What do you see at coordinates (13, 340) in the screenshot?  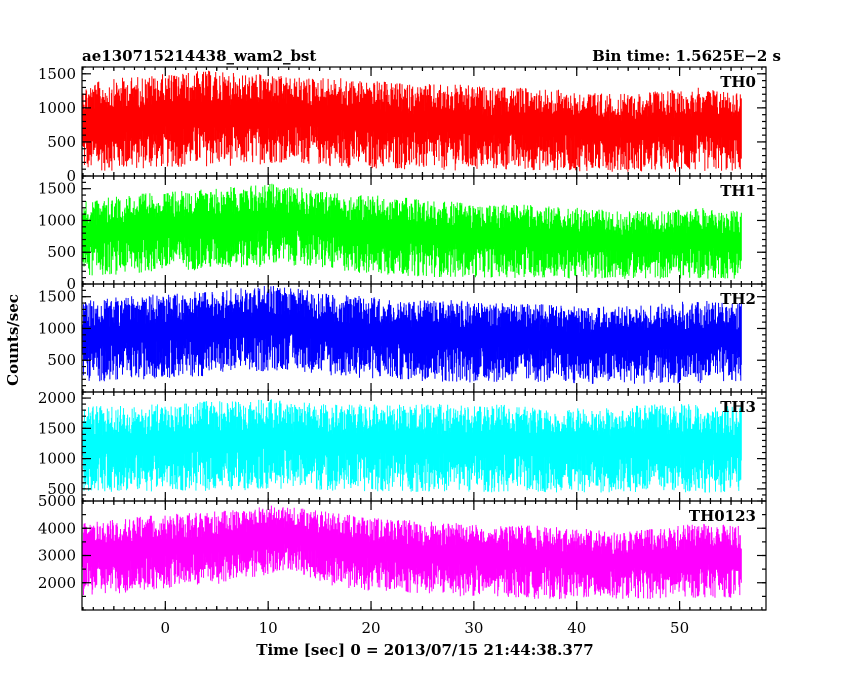 I see `y-axis-label: Counts/sec` at bounding box center [13, 340].